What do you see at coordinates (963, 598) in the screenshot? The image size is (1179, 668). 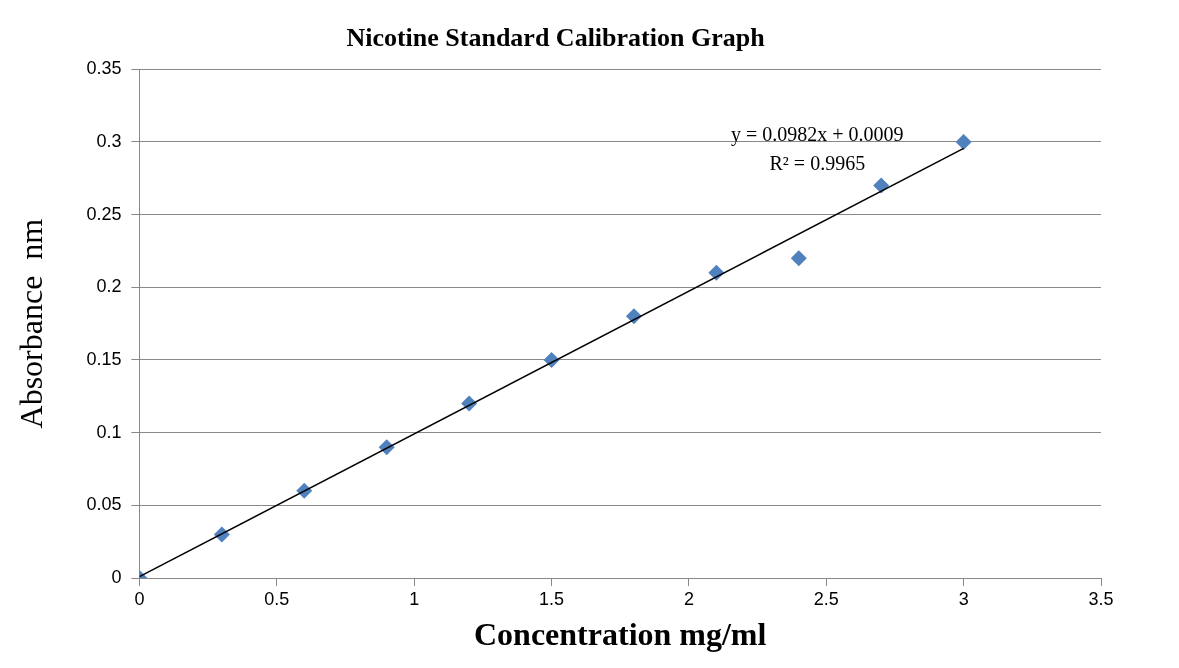 I see `x-tick-label: 3` at bounding box center [963, 598].